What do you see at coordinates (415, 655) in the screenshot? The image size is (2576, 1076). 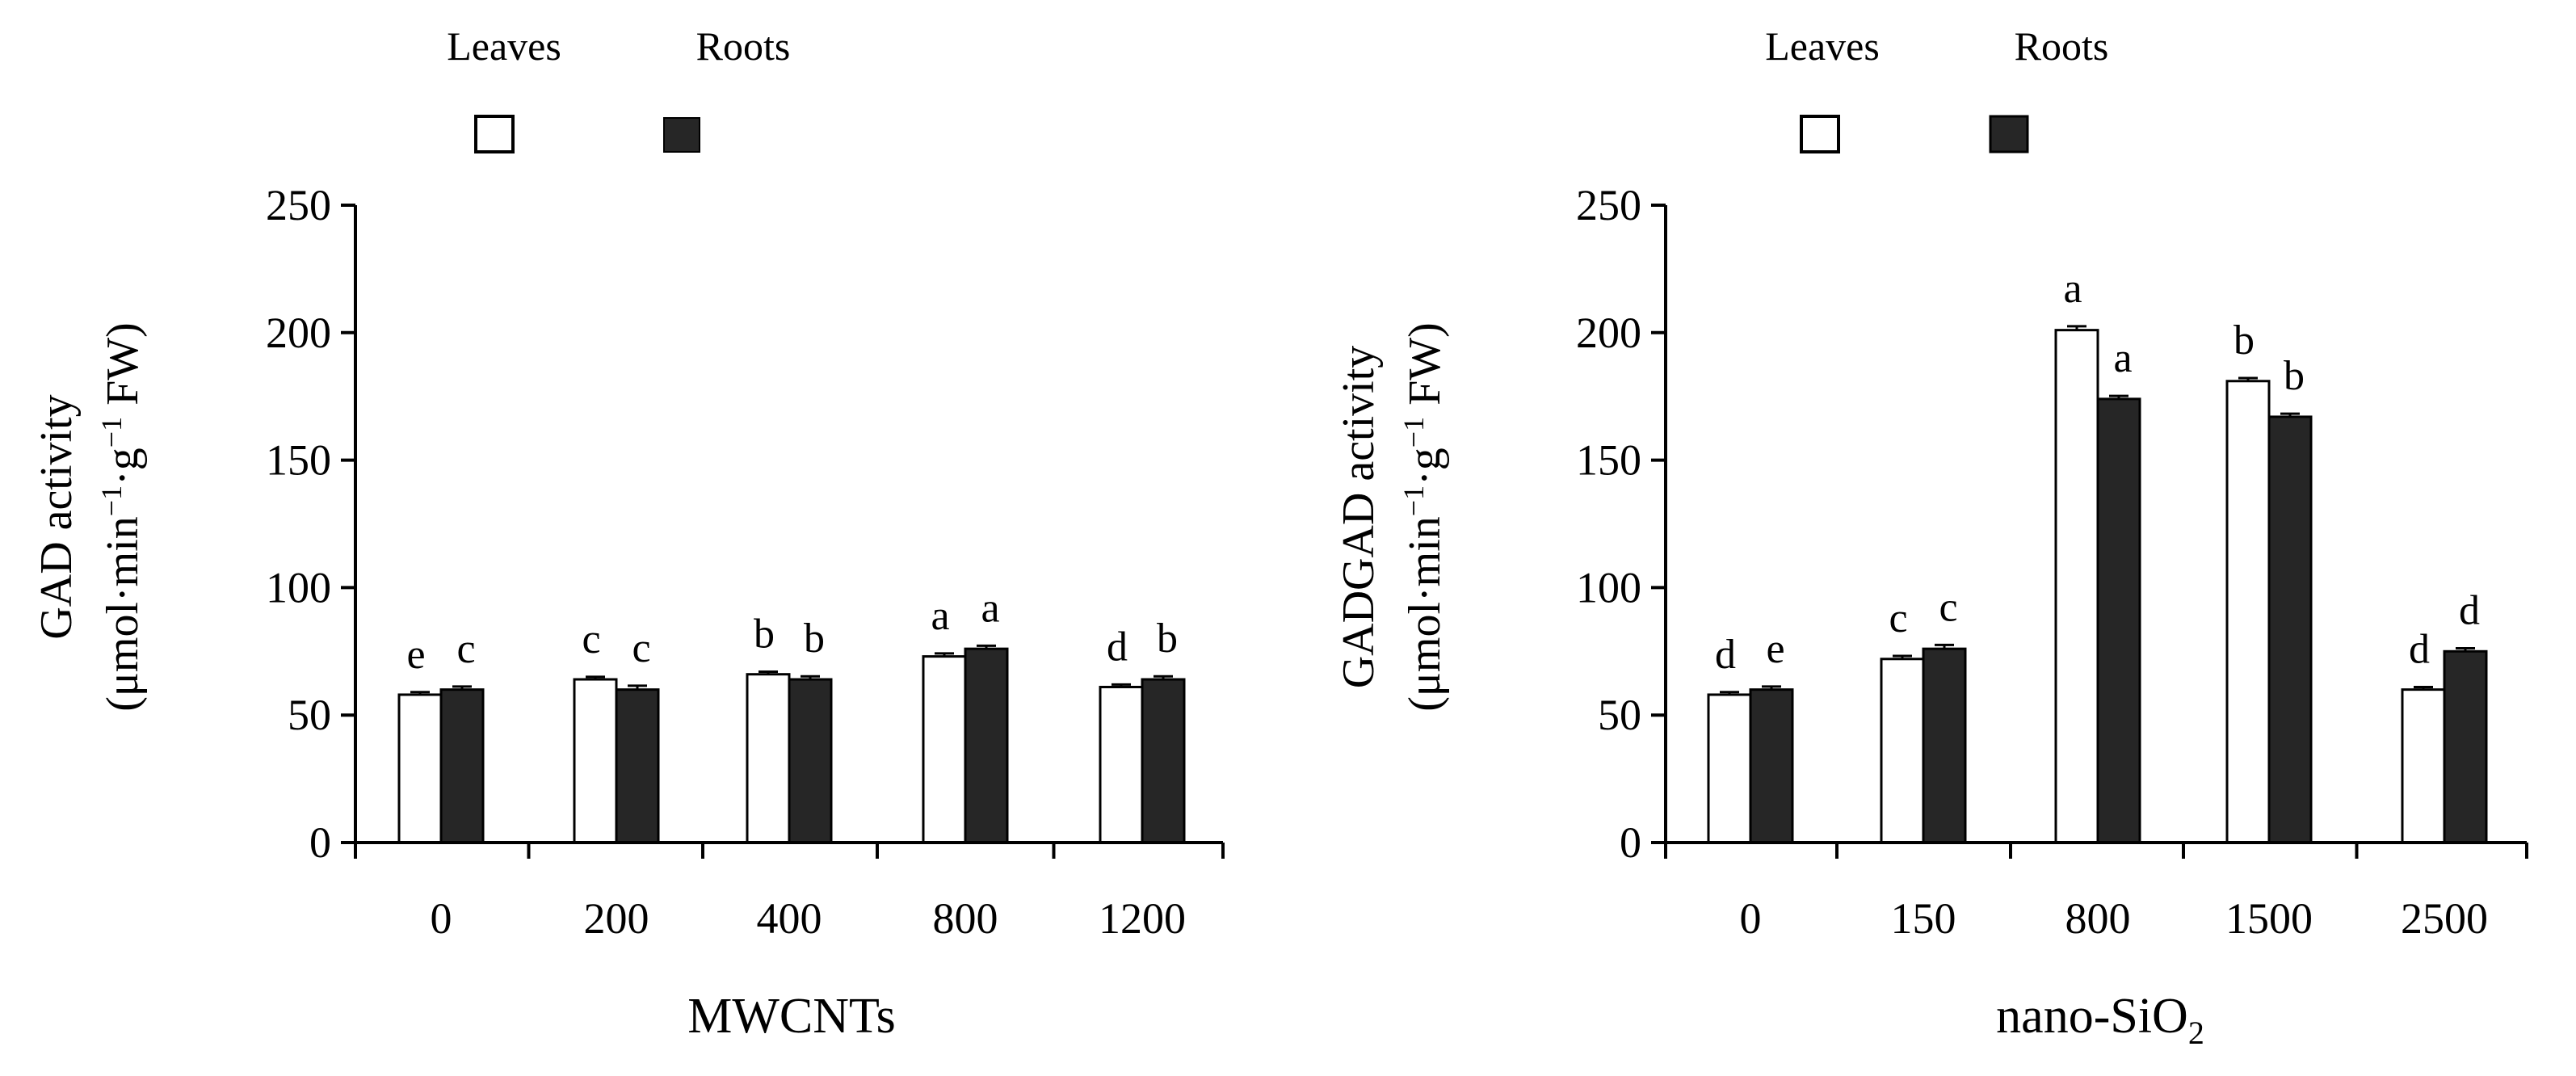 I see `significance-letter-leaves-0: e` at bounding box center [415, 655].